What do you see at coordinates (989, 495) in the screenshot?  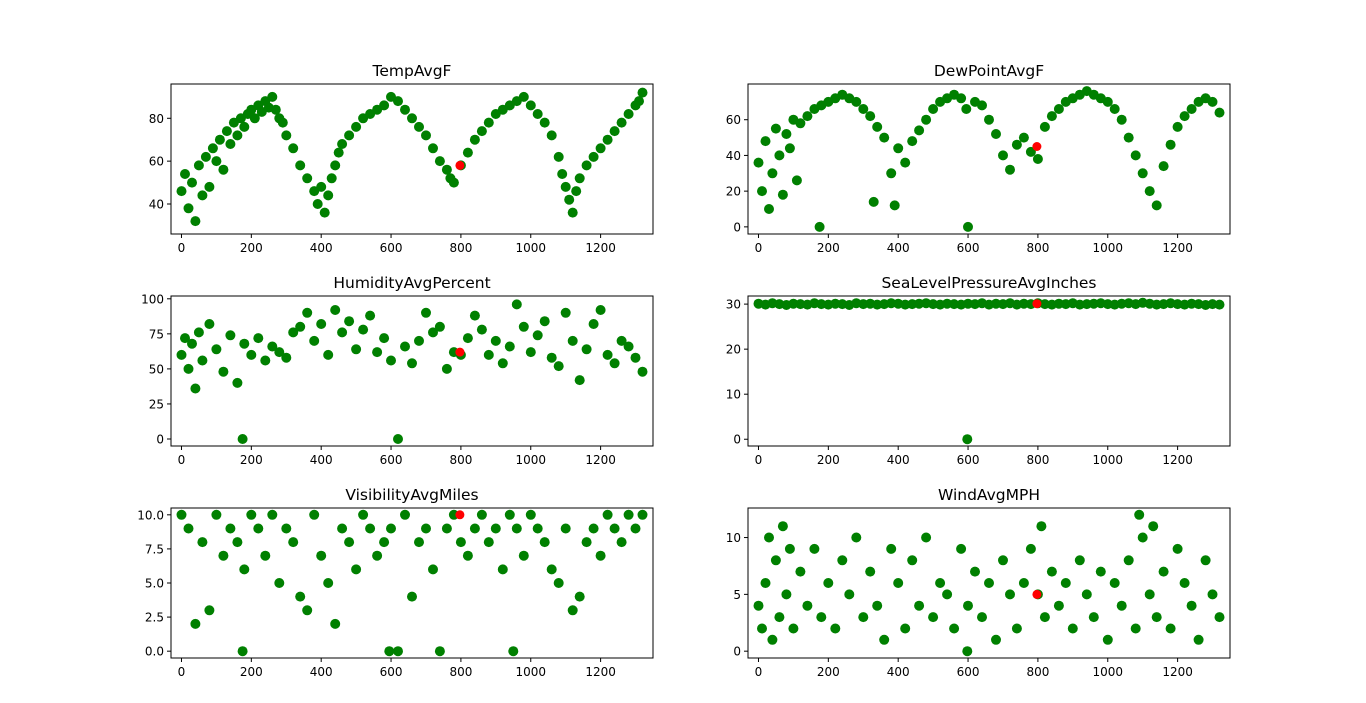 I see `chart-title: WindAvgMPH` at bounding box center [989, 495].